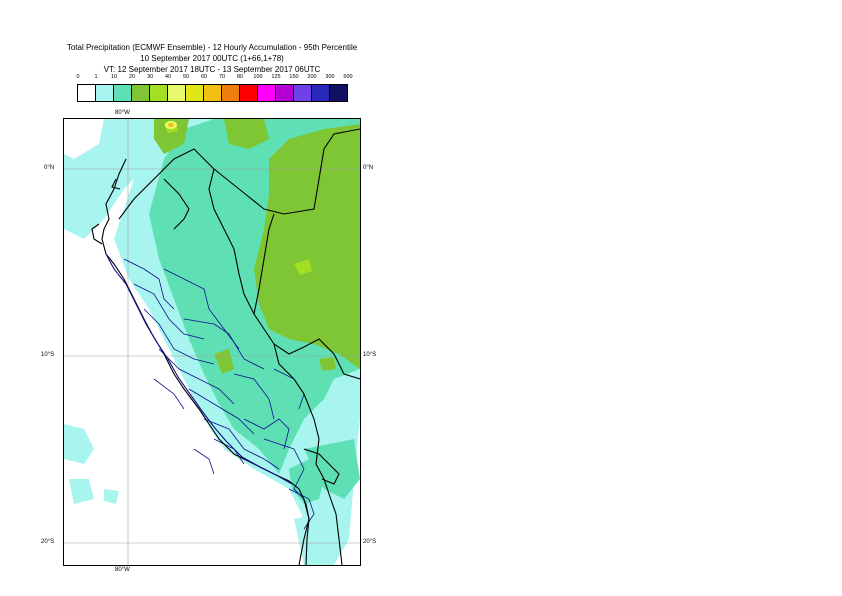 Image resolution: width=842 pixels, height=596 pixels. I want to click on legend-tick-labels: 0 1 10 20 30 40 50 60 70 80 100 125 150 200 300 500, so click(421, 79).